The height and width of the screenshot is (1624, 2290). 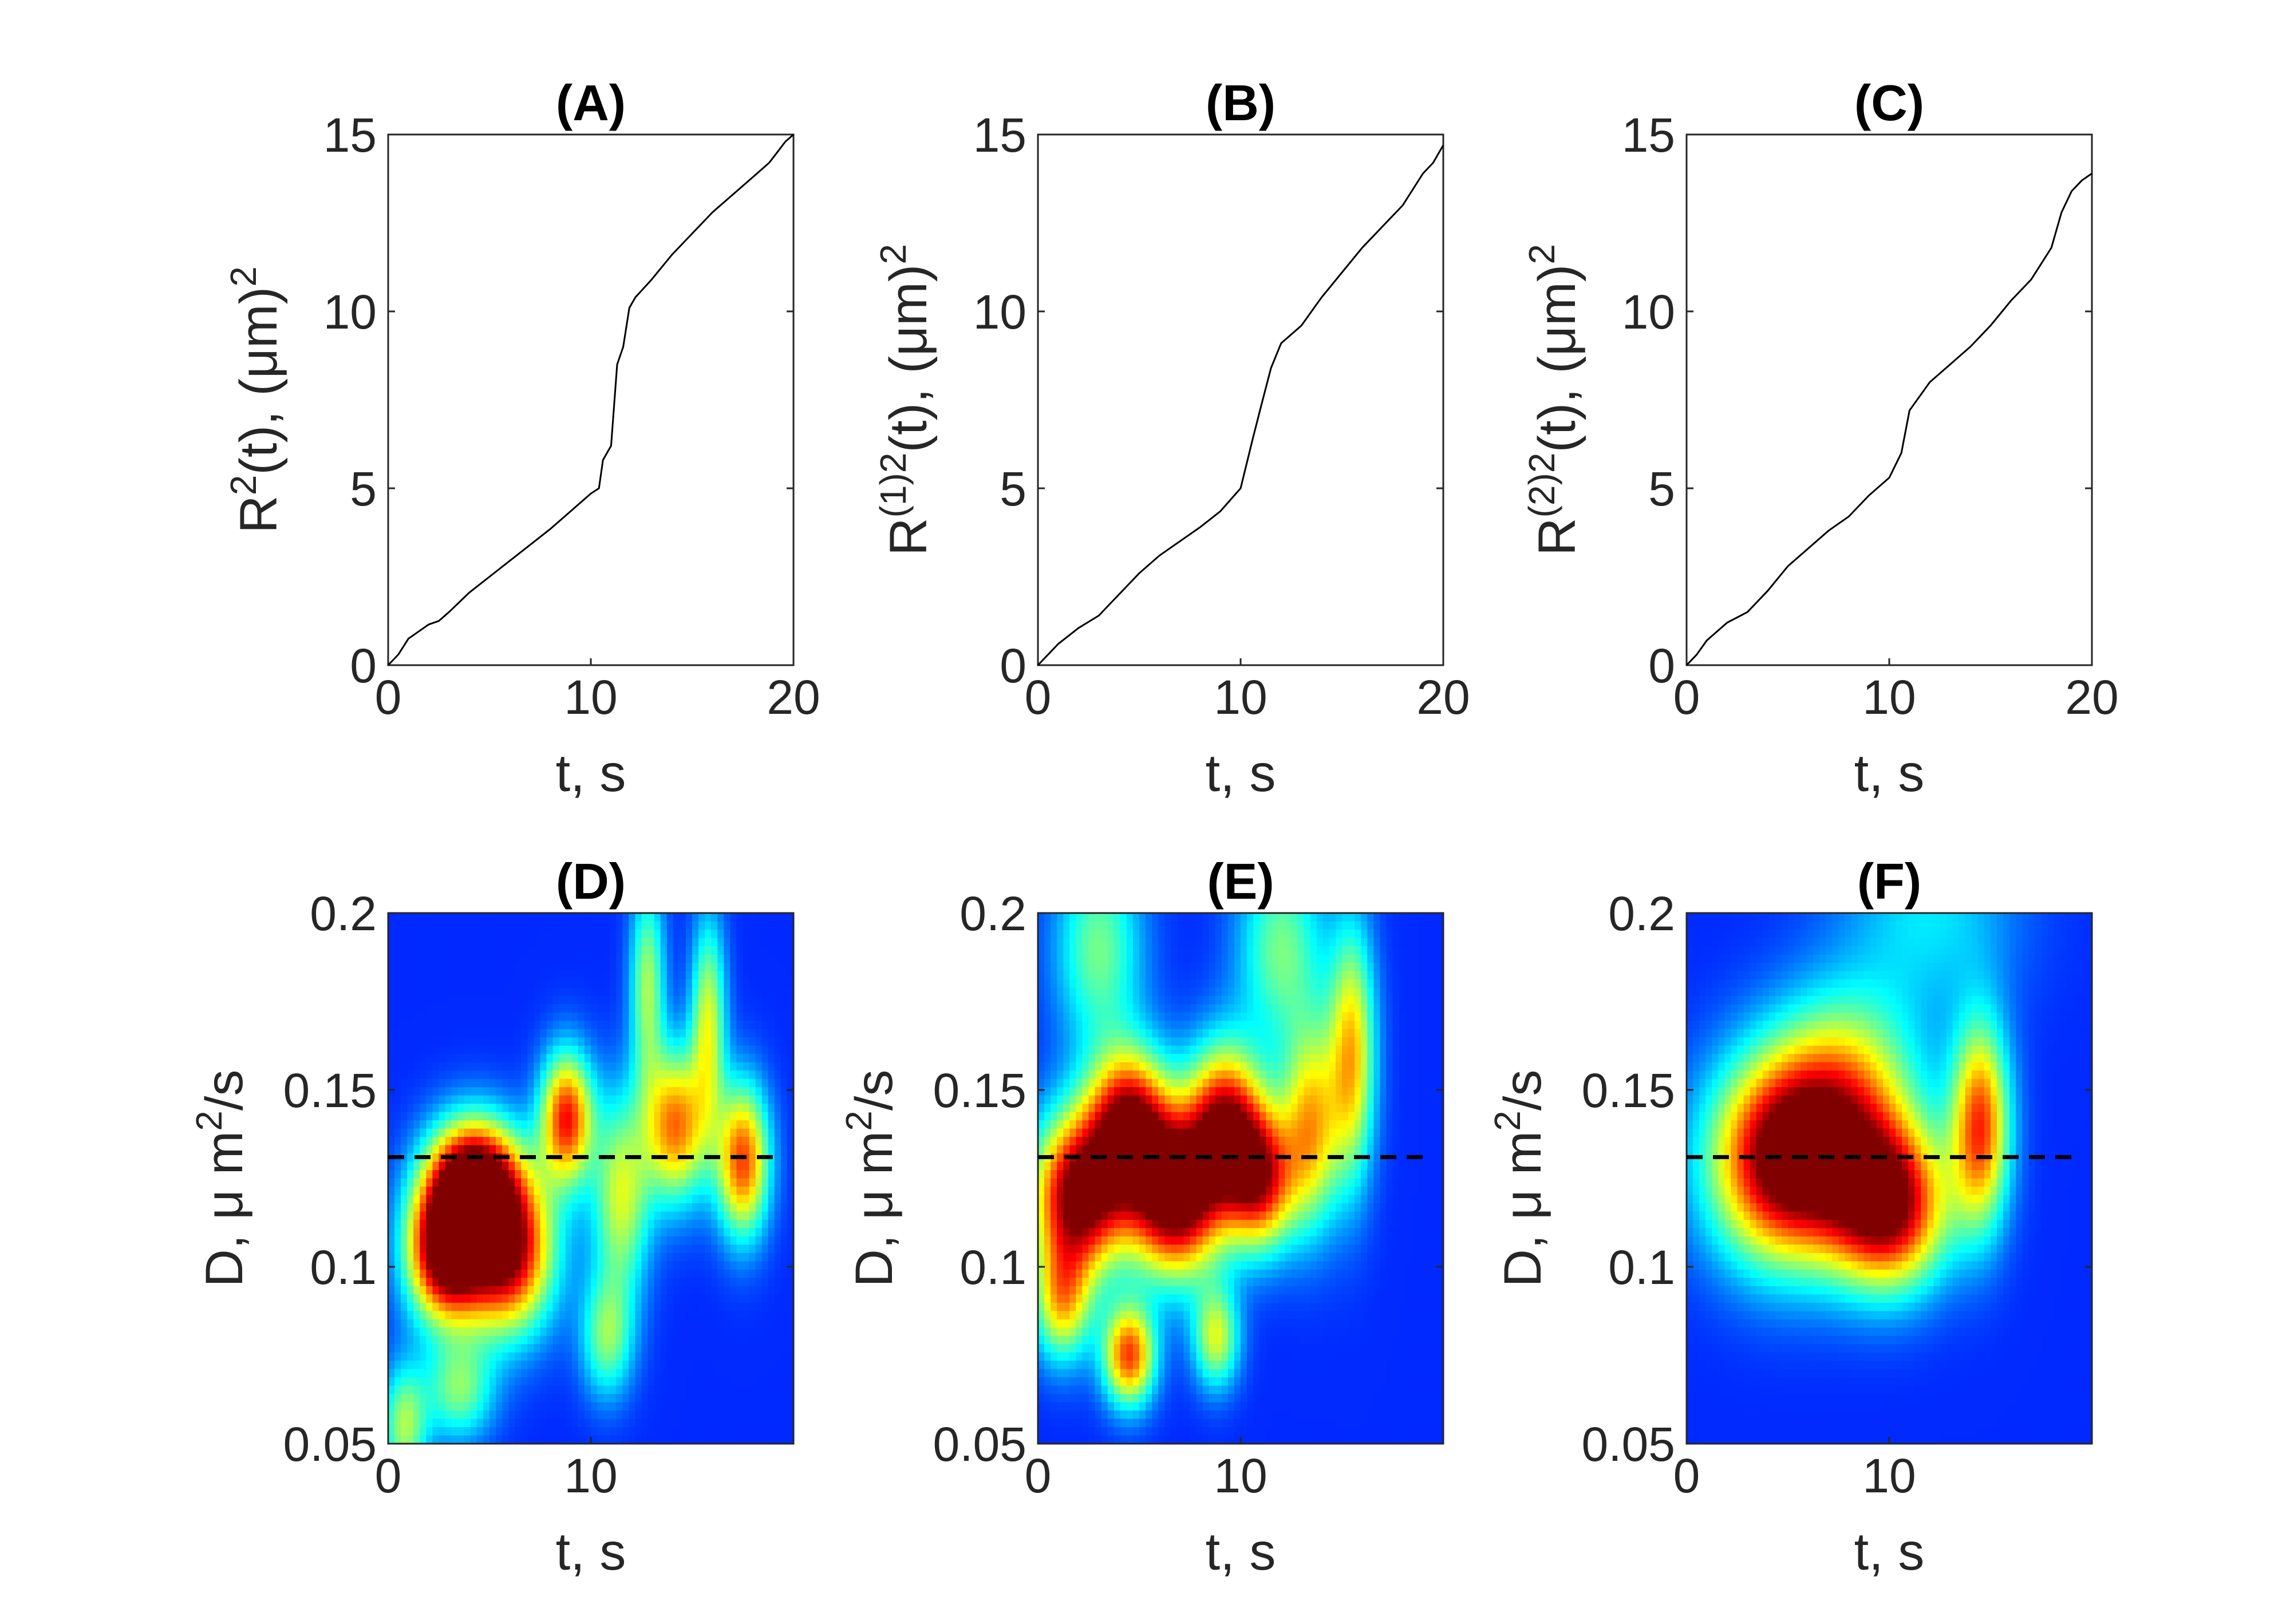 What do you see at coordinates (1662, 489) in the screenshot?
I see `y-tick-label: 5` at bounding box center [1662, 489].